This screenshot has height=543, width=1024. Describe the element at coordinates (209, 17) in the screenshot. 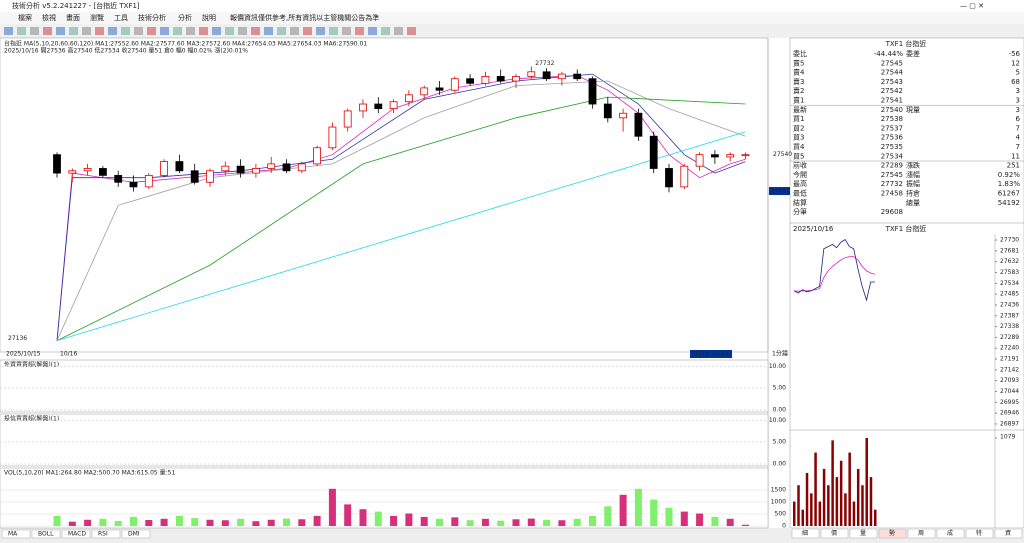

I see `menu-item: 說明` at that location.